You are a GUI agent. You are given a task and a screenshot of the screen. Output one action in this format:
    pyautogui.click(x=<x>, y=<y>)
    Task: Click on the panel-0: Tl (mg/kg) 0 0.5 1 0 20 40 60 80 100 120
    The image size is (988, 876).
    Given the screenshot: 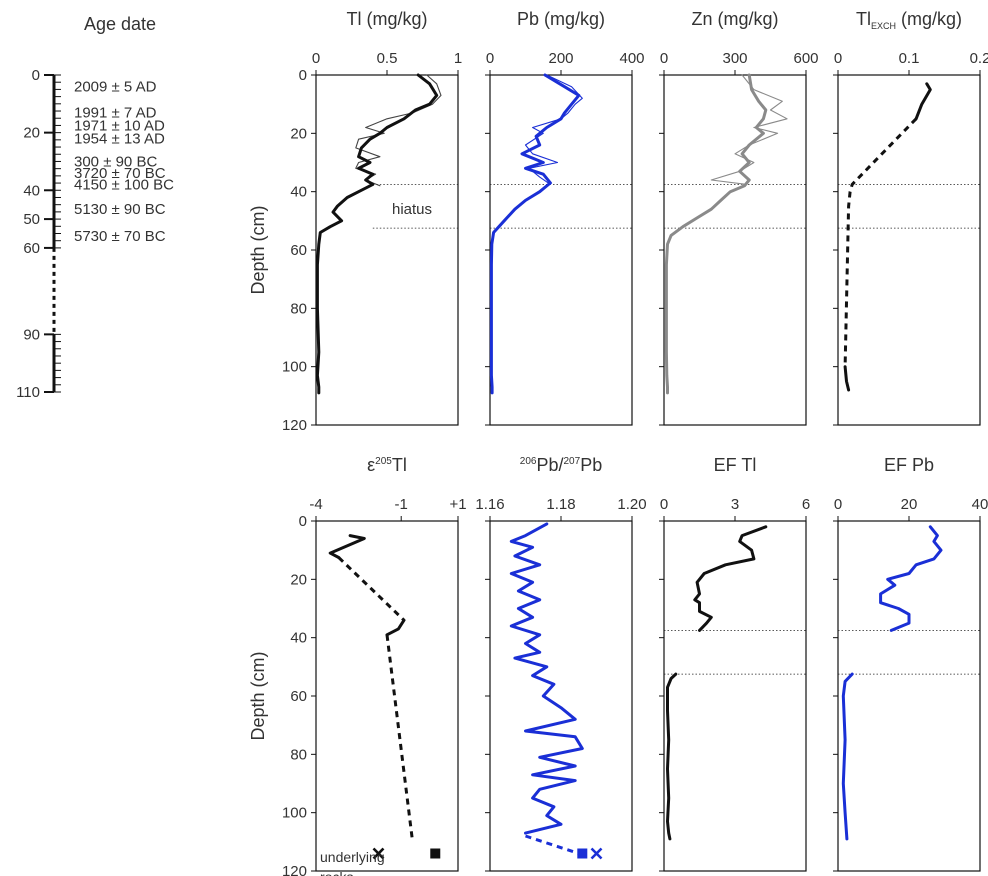 What is the action you would take?
    pyautogui.click(x=372, y=221)
    